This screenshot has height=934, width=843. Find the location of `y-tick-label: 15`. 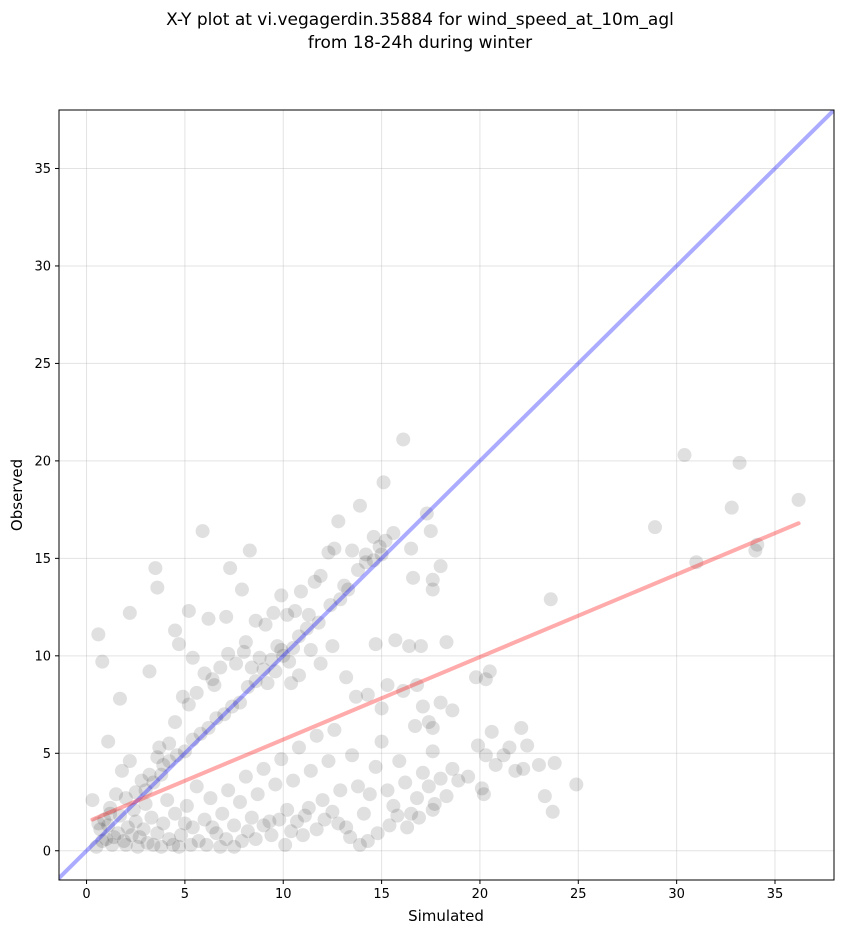

y-tick-label: 15 is located at coordinates (42, 559).